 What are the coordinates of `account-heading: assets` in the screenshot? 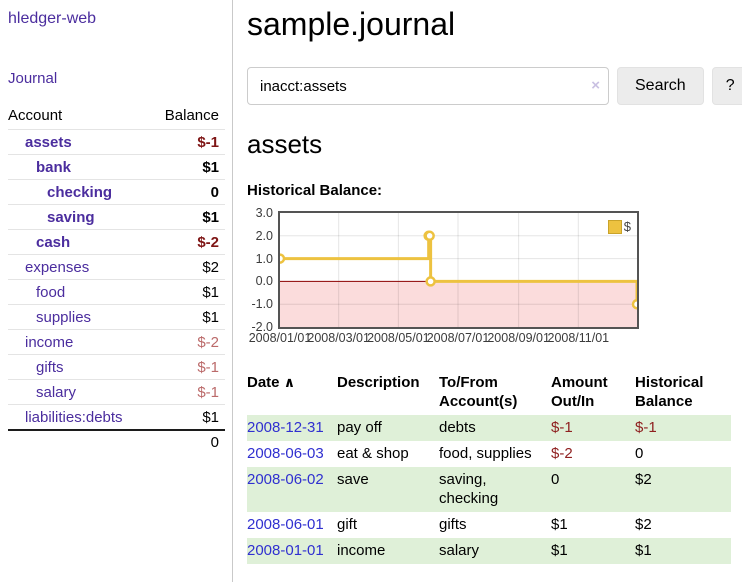 It's located at (285, 144).